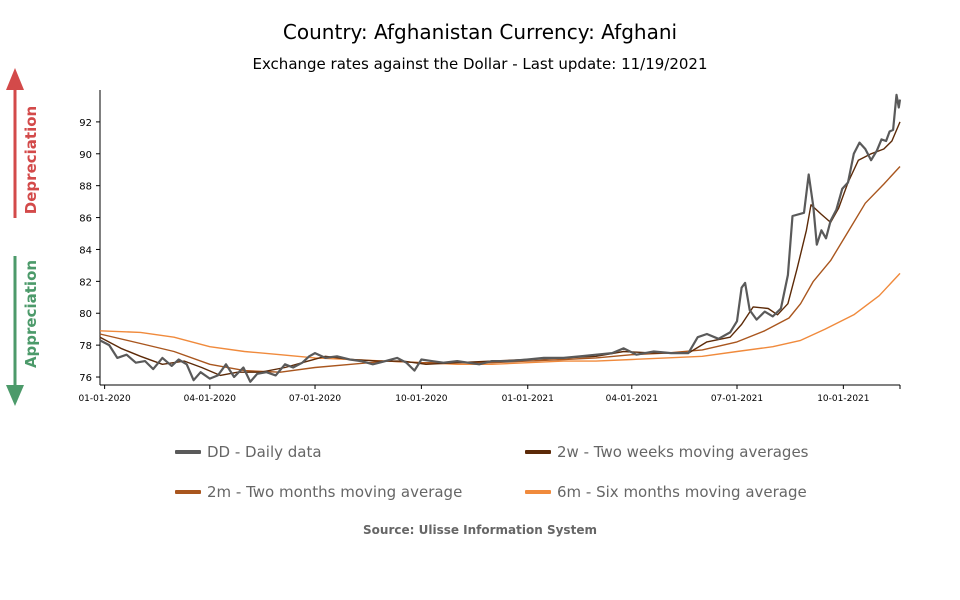 The width and height of the screenshot is (960, 600). What do you see at coordinates (632, 399) in the screenshot?
I see `x-tick-label: 04-01-2021` at bounding box center [632, 399].